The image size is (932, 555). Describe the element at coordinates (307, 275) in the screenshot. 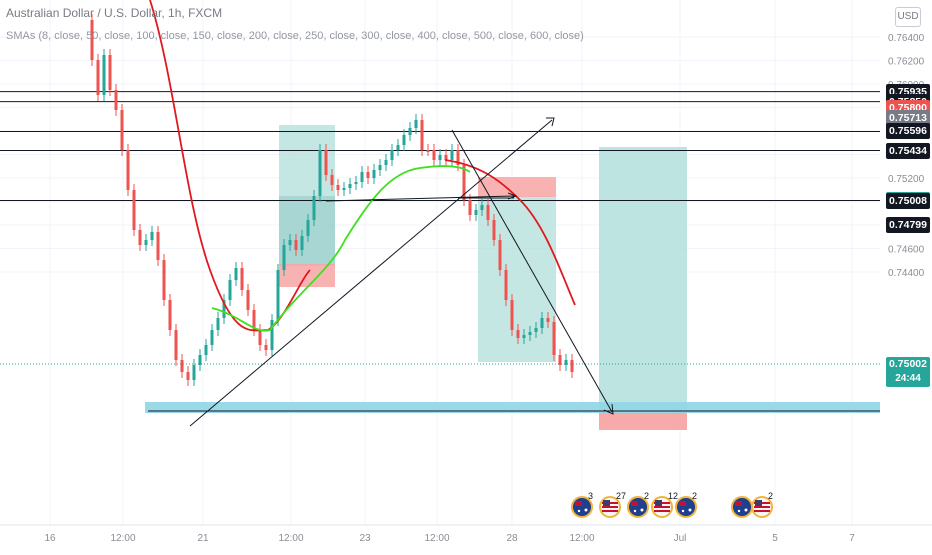

I see `long-position-stop-zone` at that location.